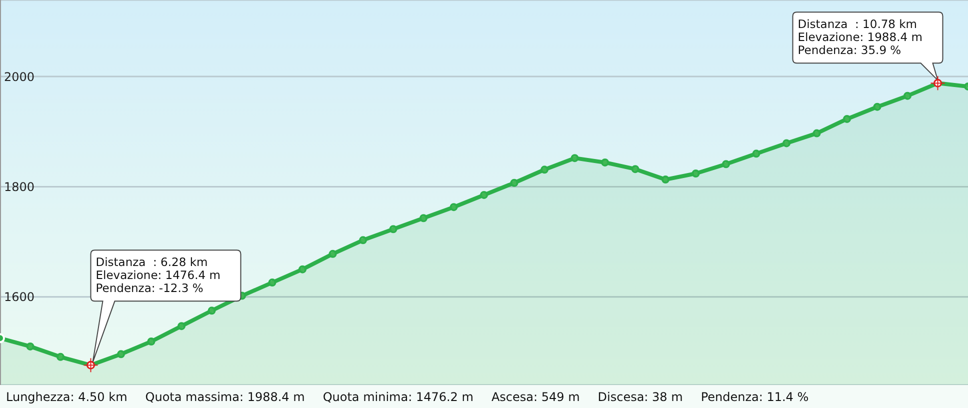 This screenshot has width=968, height=408. I want to click on text: Ascesa: 549 m, so click(535, 397).